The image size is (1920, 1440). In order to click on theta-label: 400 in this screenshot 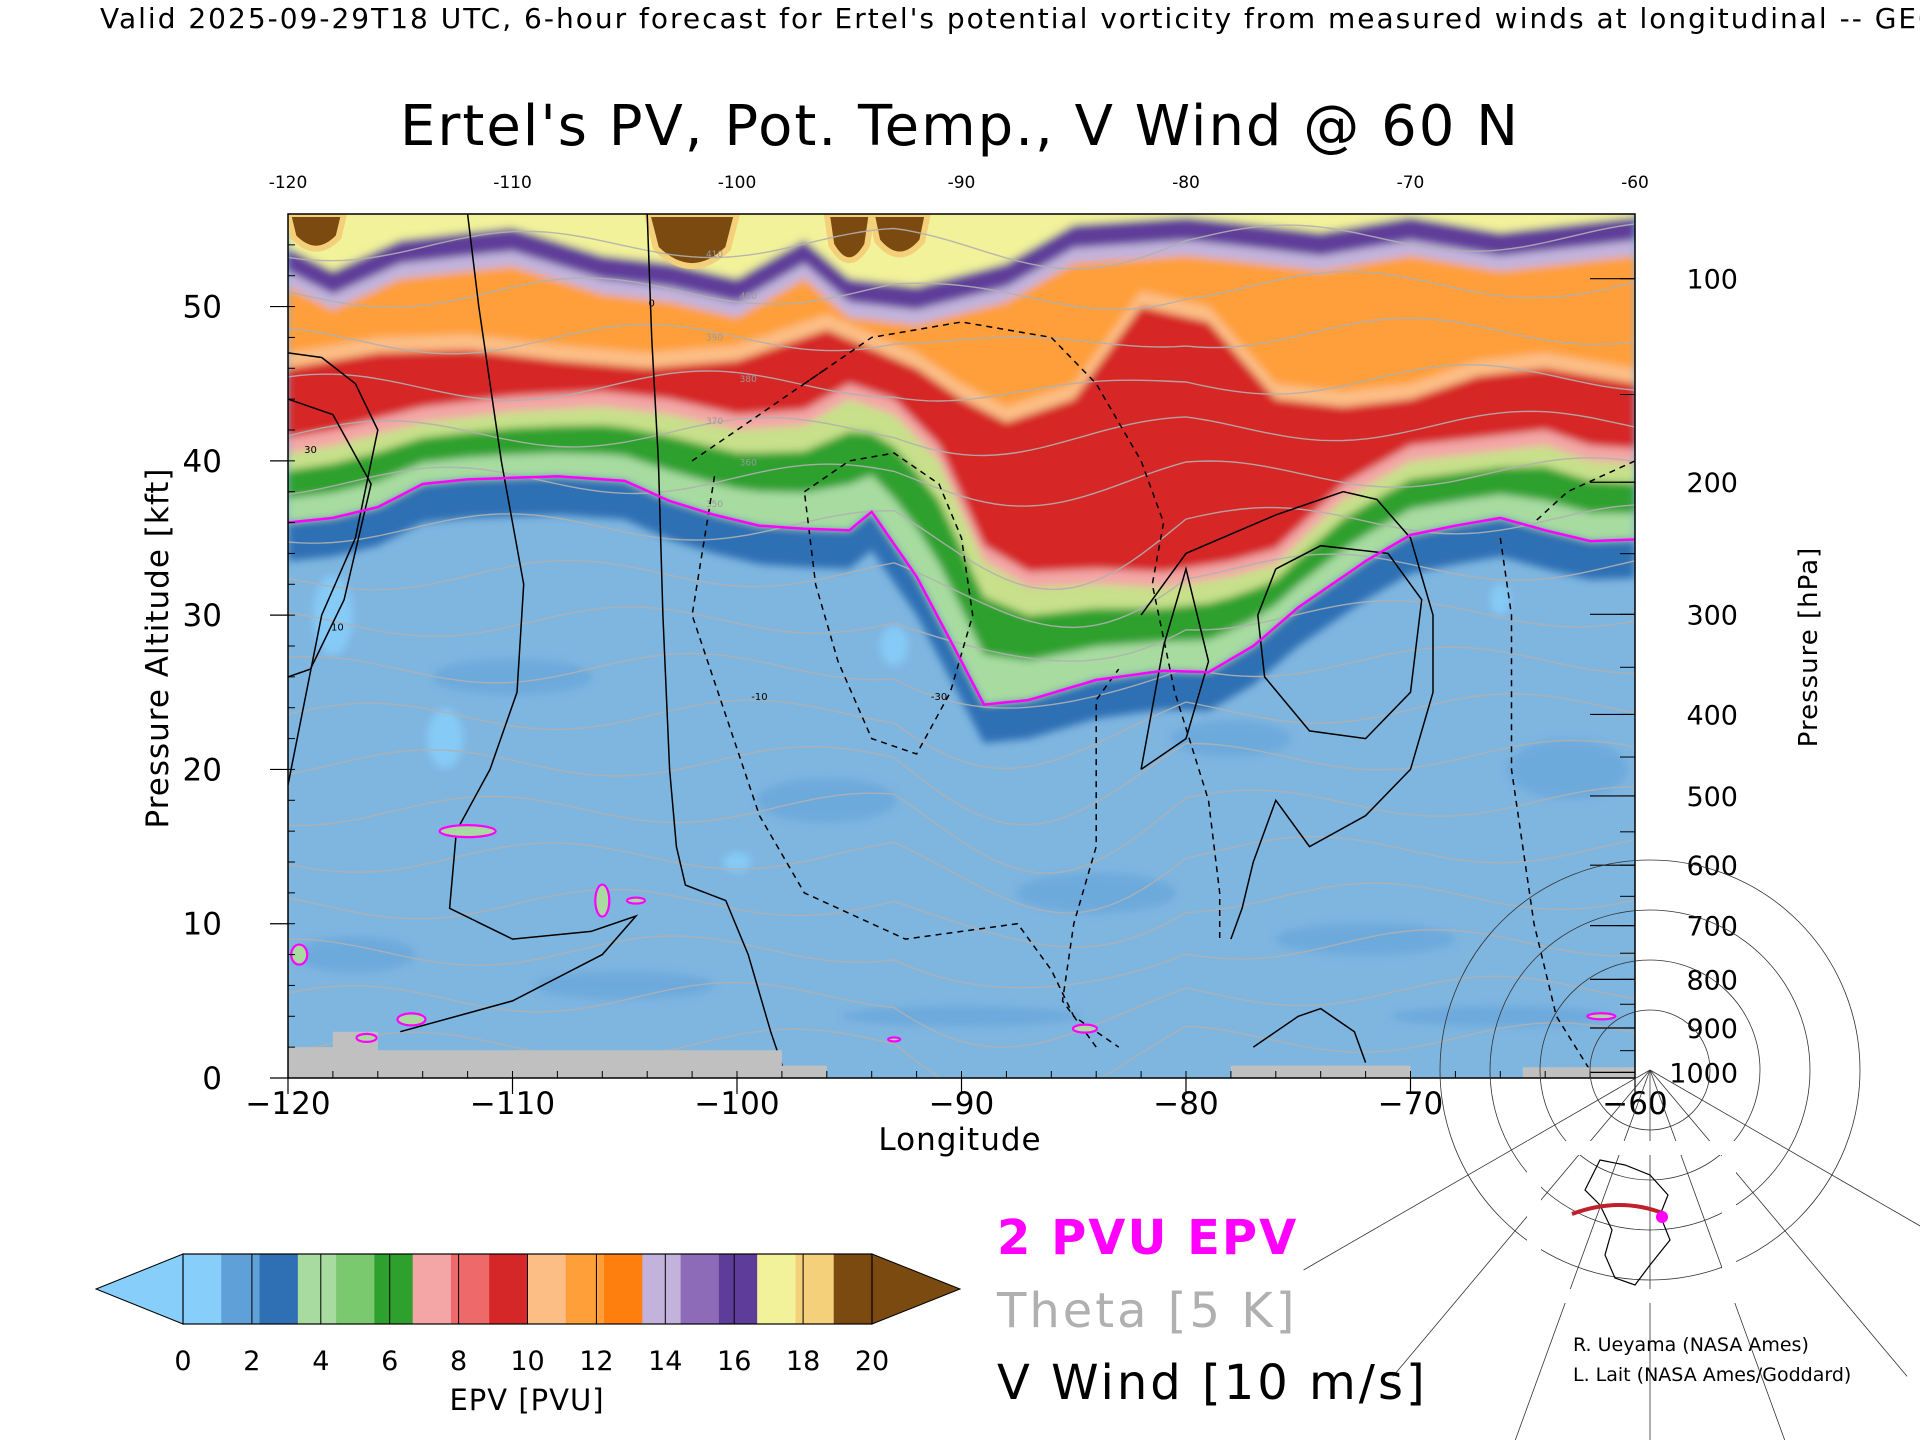, I will do `click(748, 297)`.